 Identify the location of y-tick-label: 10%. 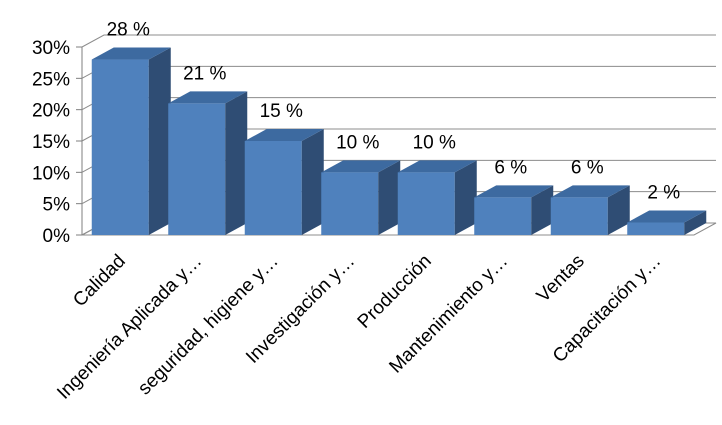
(51, 173).